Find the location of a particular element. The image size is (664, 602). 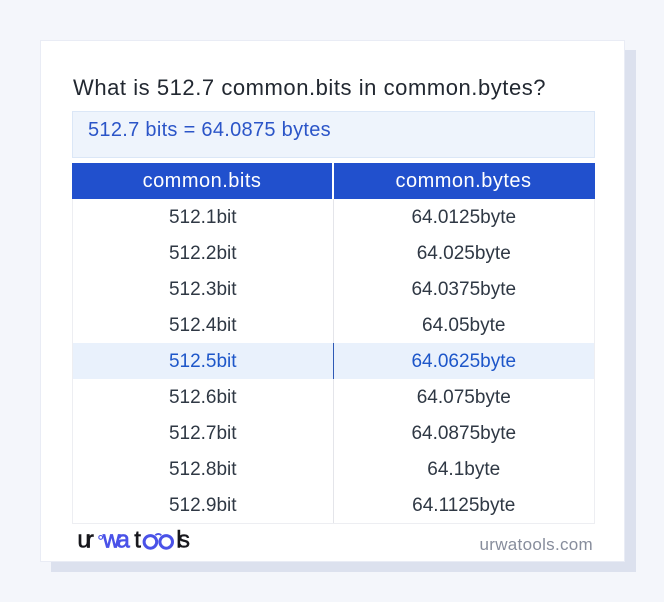

svg-text: t is located at coordinates (137, 540).